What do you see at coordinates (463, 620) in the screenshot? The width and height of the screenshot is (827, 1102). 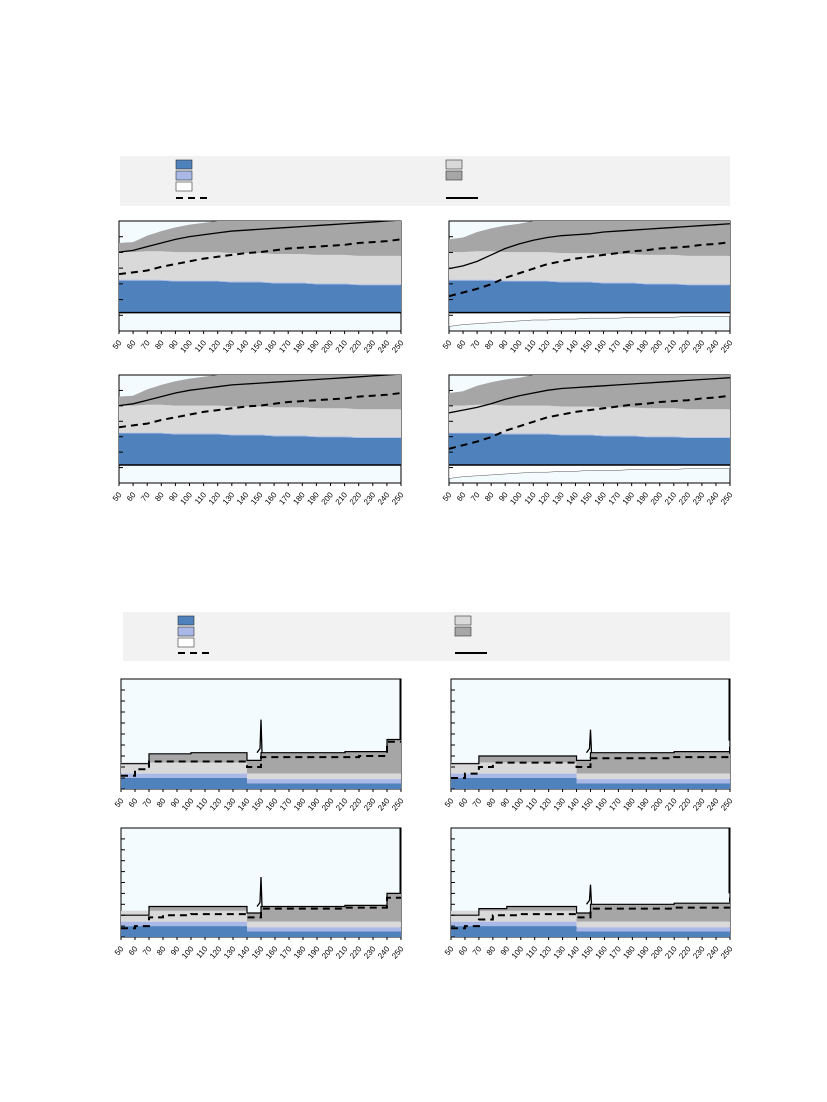 I see `legend-swatch-light-grey` at bounding box center [463, 620].